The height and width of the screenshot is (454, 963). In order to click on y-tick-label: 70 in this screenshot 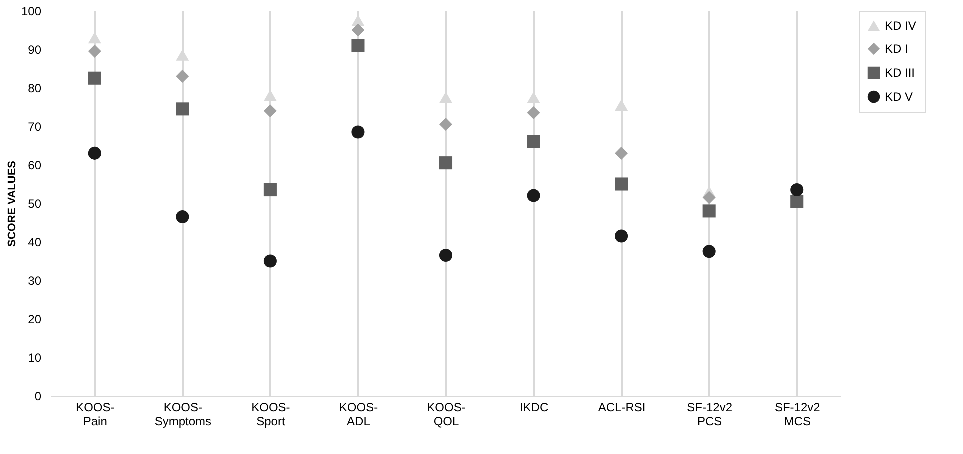, I will do `click(35, 127)`.